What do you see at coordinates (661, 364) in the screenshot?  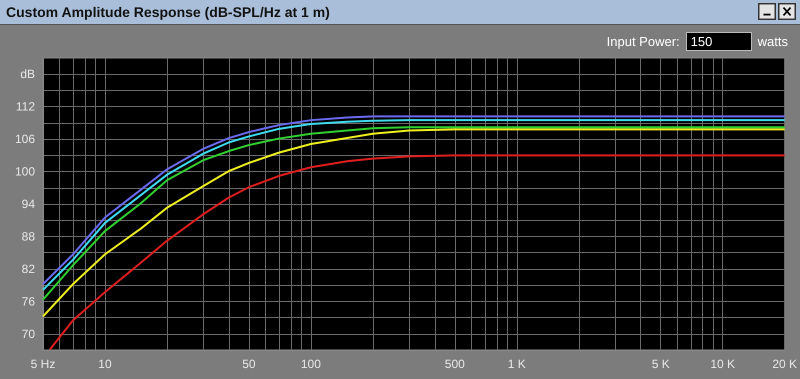 I see `x-tick-label: 5 K` at bounding box center [661, 364].